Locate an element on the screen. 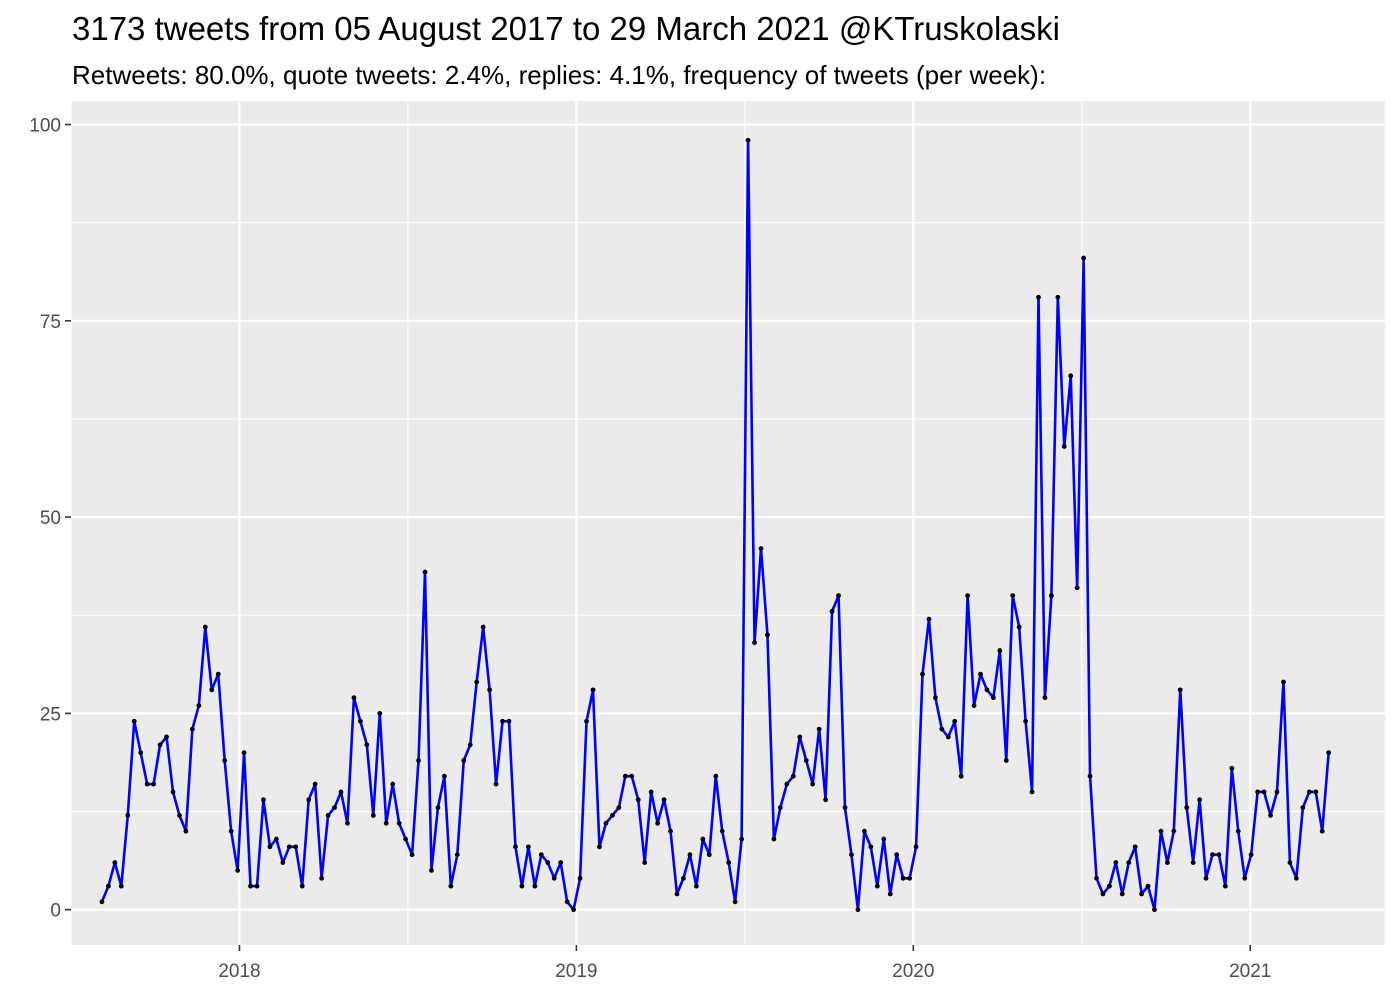 The height and width of the screenshot is (1000, 1400). x-tick-label: 2020 is located at coordinates (913, 971).